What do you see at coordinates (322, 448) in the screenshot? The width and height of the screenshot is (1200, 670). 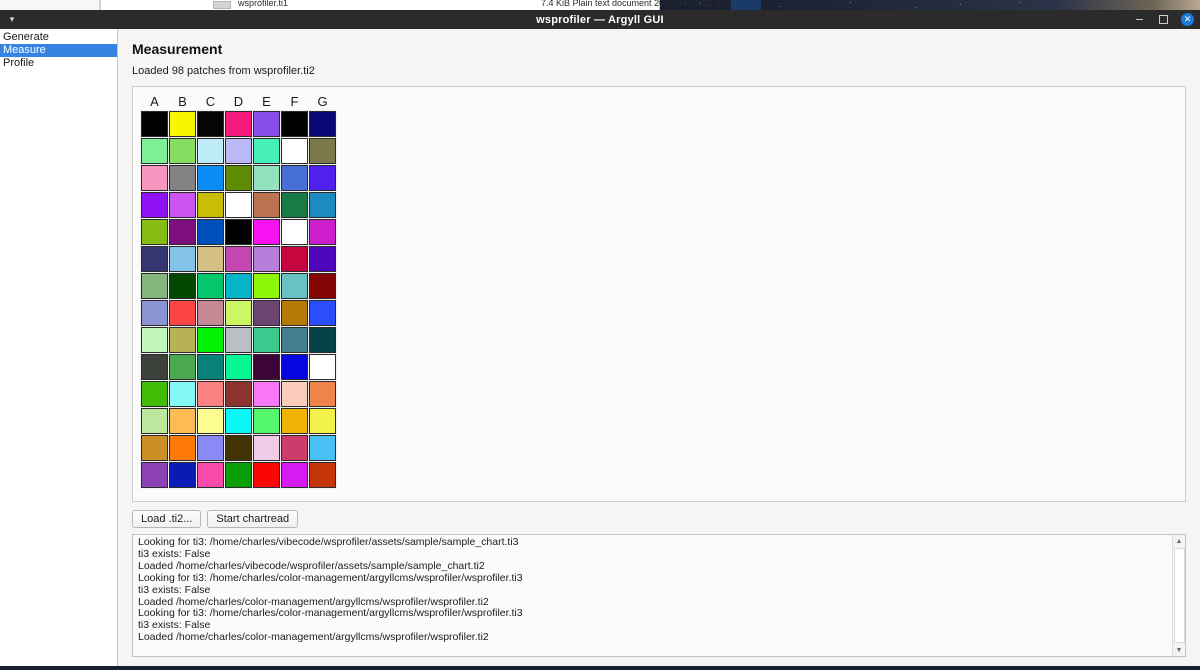 I see `color-patch-G13` at bounding box center [322, 448].